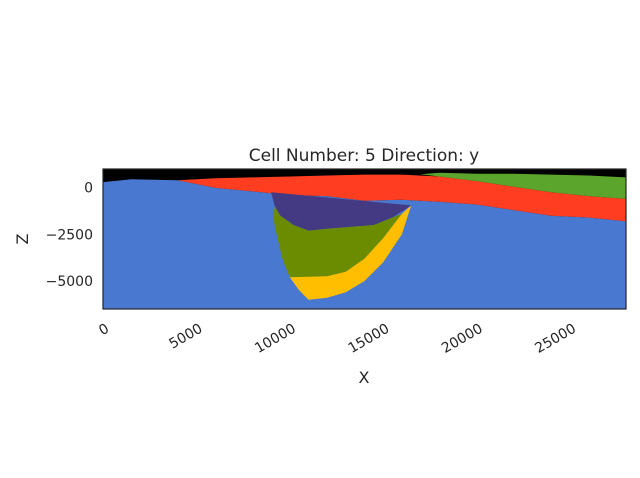  What do you see at coordinates (369, 339) in the screenshot?
I see `x-tick-label: 15000` at bounding box center [369, 339].